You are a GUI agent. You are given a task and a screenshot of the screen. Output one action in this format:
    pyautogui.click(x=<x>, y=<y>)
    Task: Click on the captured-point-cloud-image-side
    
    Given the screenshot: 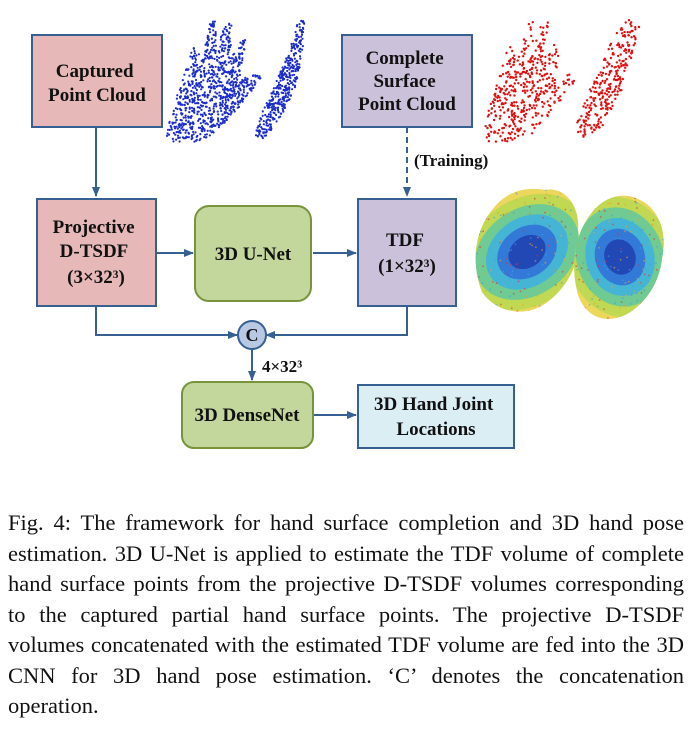 What is the action you would take?
    pyautogui.click(x=280, y=79)
    